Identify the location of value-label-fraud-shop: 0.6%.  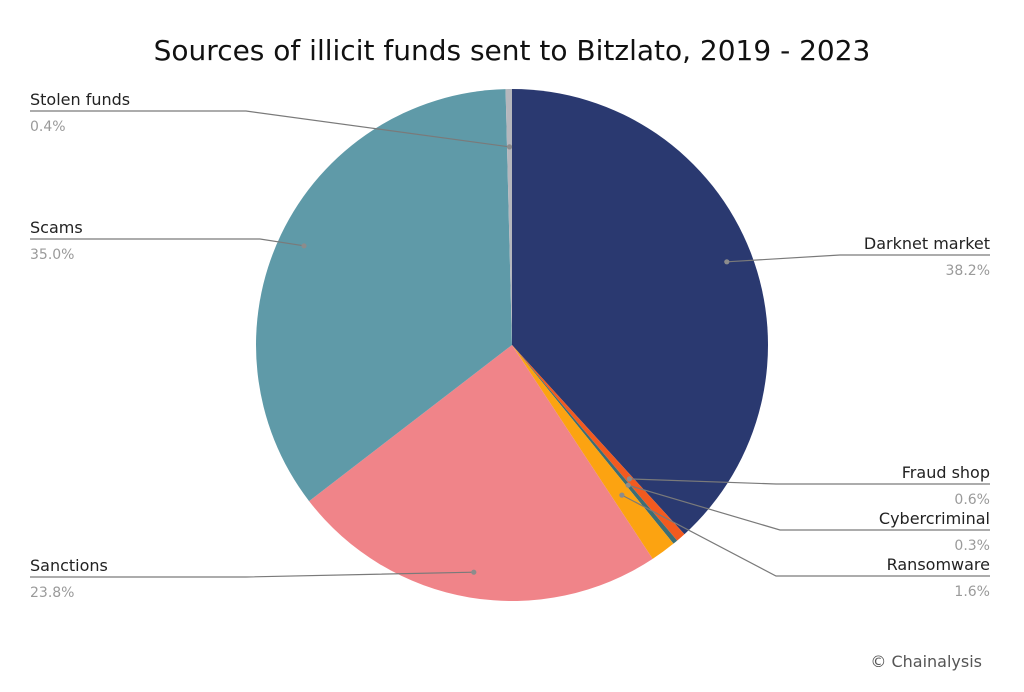
(972, 500).